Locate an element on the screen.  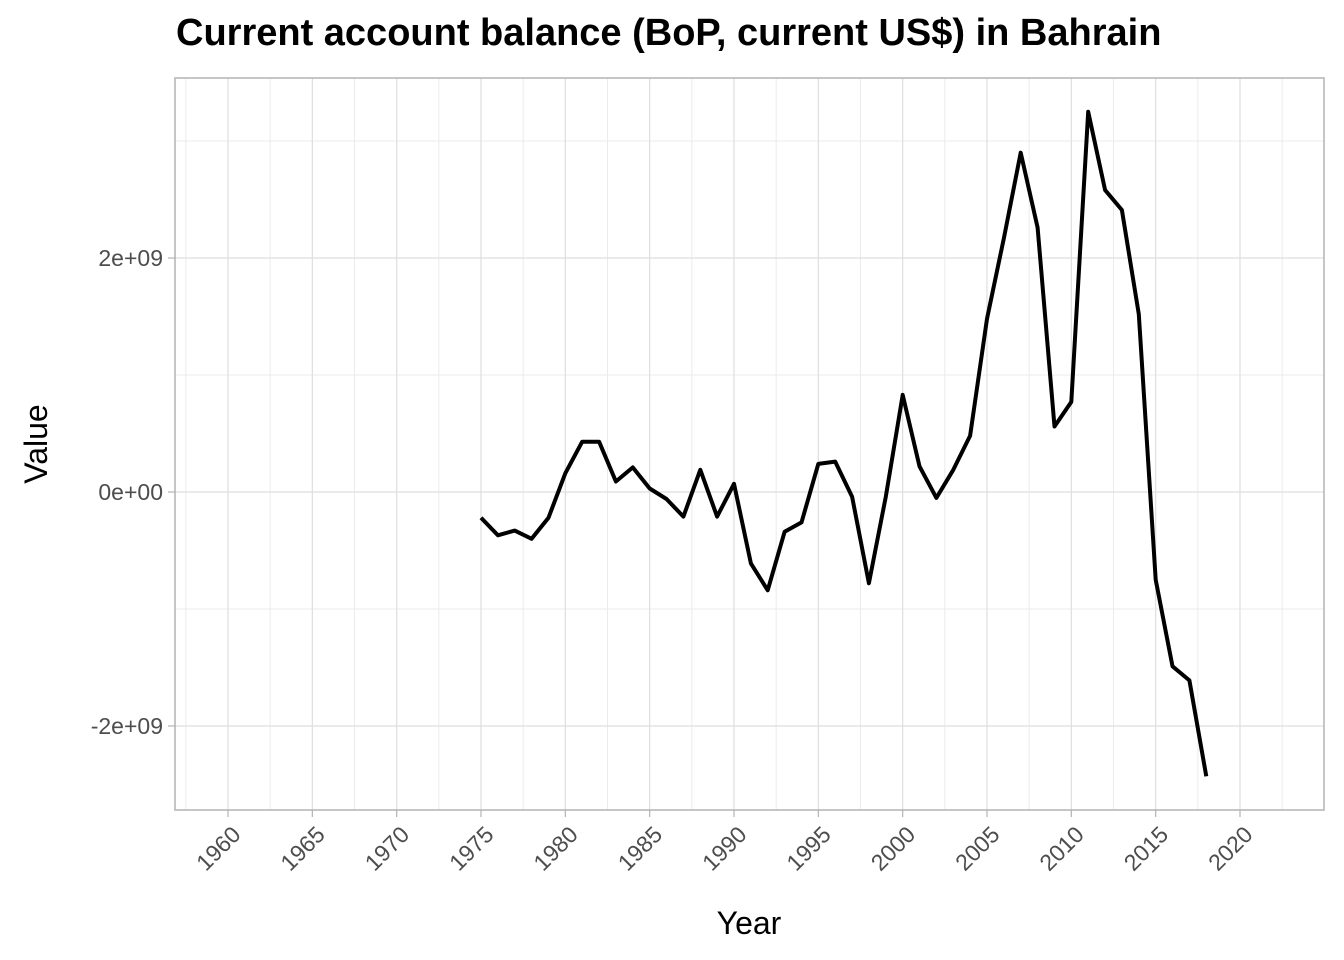
x-tick-label: 1960 is located at coordinates (218, 848).